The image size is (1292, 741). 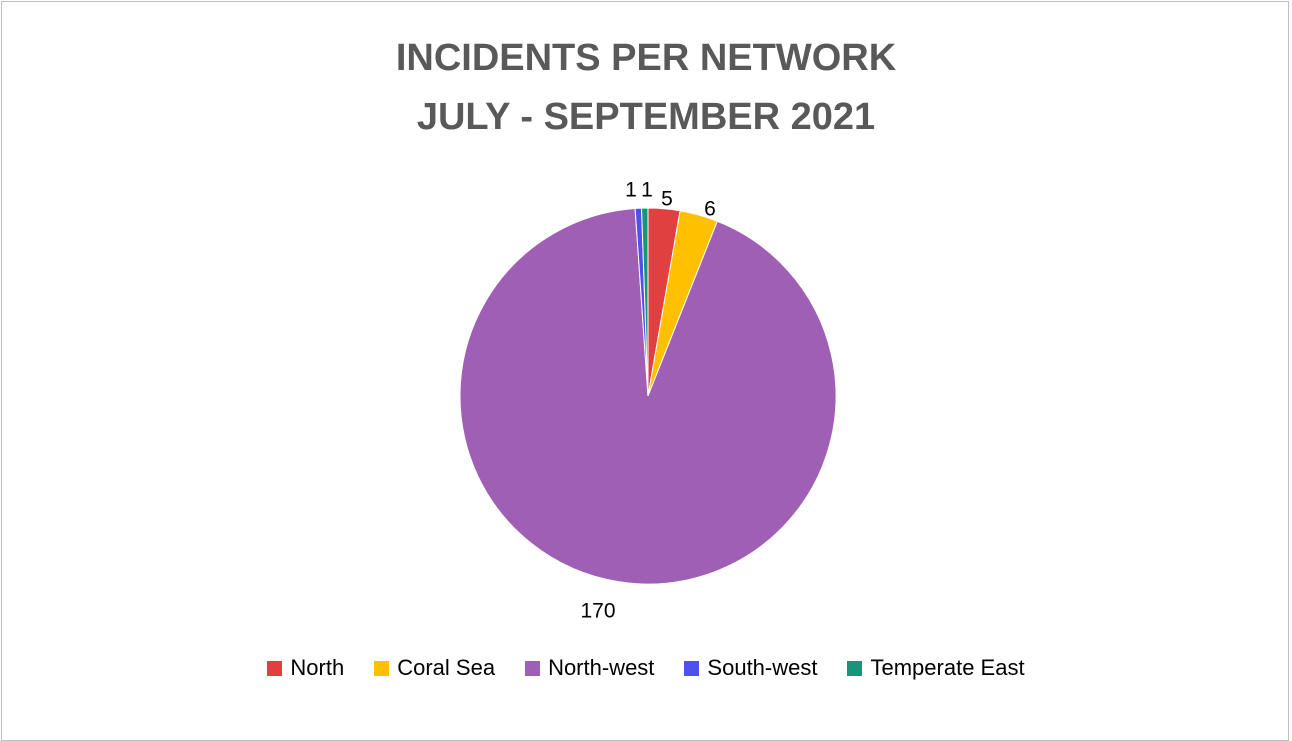 I want to click on data-label-north-west: 170, so click(x=597, y=611).